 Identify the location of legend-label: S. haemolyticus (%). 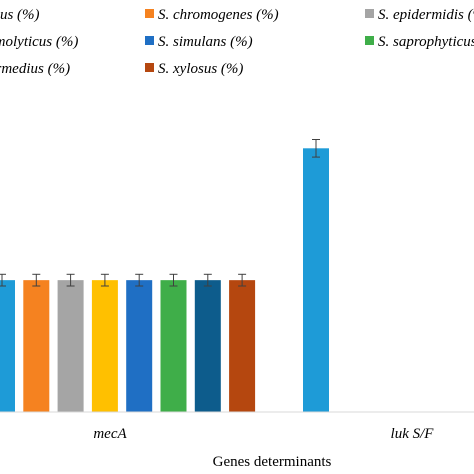
(39, 42).